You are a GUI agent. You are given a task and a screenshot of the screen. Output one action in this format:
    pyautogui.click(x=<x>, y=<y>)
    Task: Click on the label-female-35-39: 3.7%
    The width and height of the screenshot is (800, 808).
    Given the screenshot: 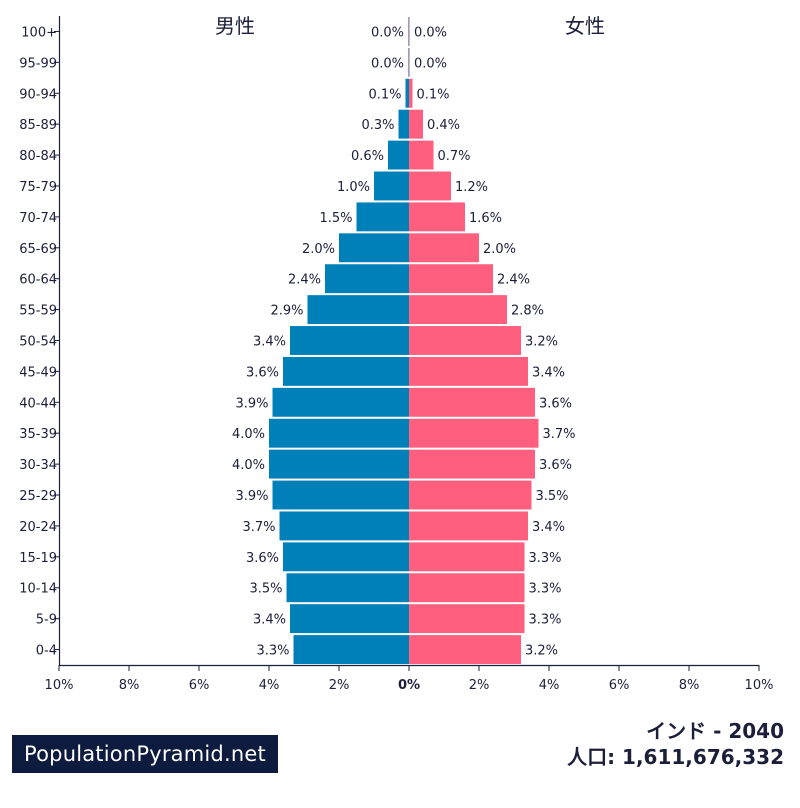 What is the action you would take?
    pyautogui.click(x=559, y=434)
    